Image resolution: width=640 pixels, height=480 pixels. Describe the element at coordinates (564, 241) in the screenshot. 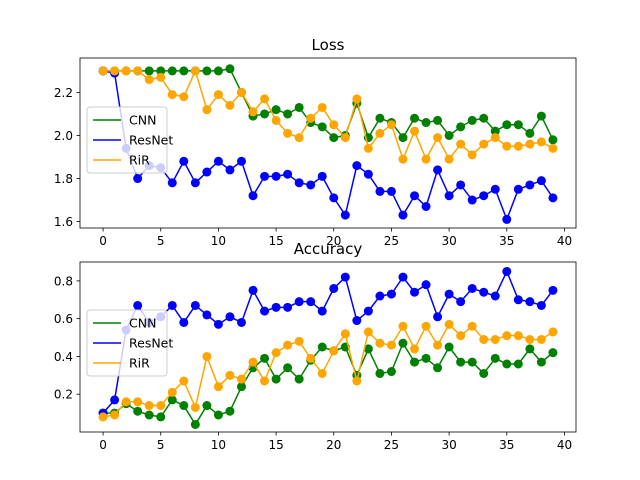

I see `loss-x-tick-label: 40` at that location.